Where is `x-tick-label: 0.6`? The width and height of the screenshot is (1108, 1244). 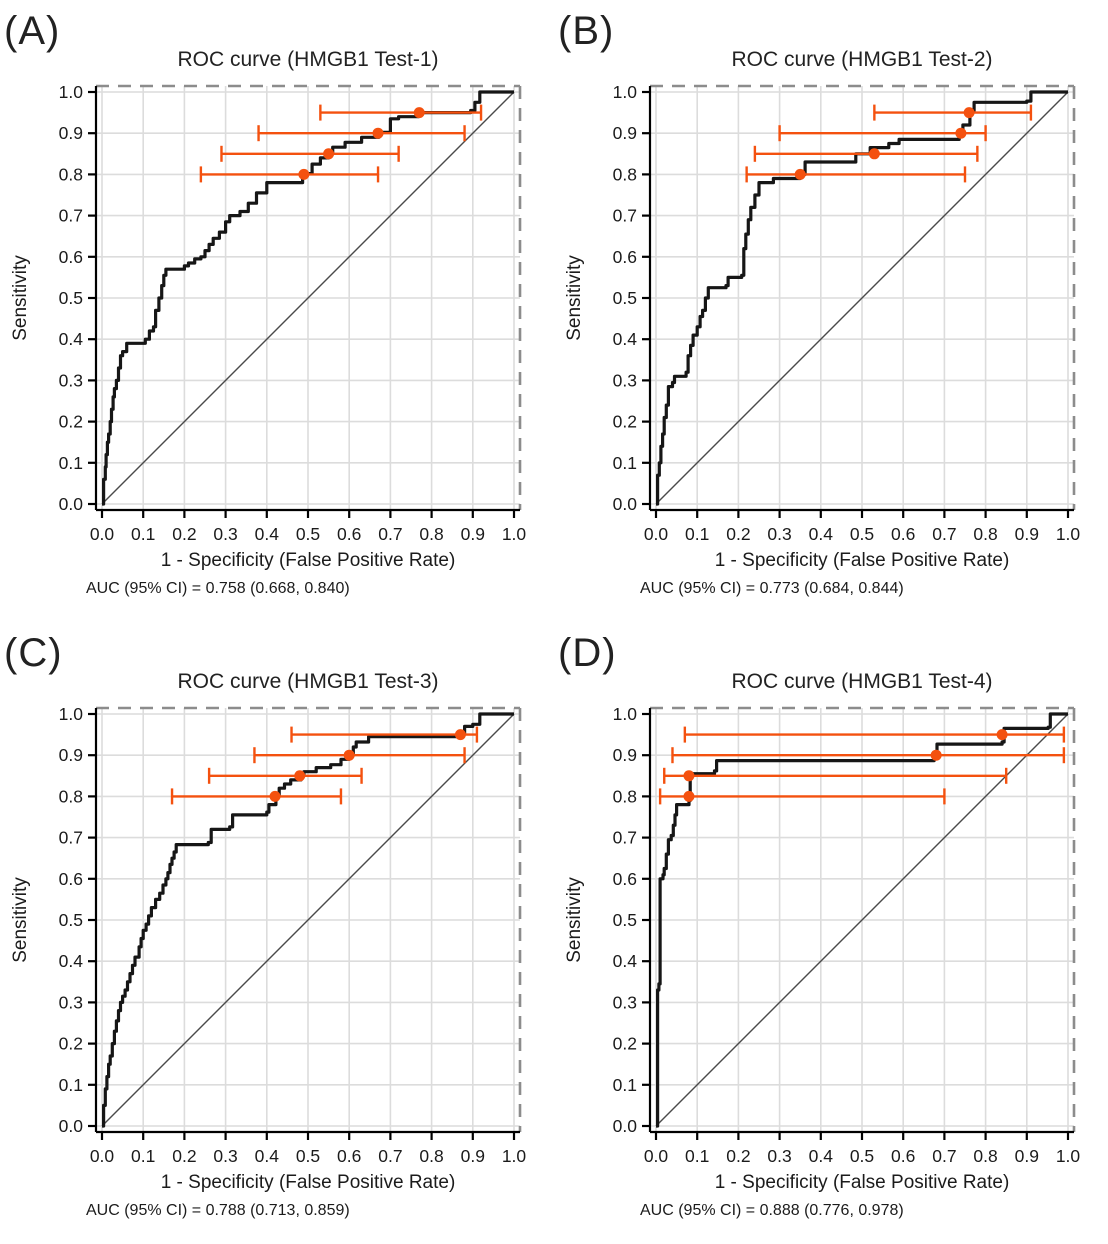 x-tick-label: 0.6 is located at coordinates (903, 534).